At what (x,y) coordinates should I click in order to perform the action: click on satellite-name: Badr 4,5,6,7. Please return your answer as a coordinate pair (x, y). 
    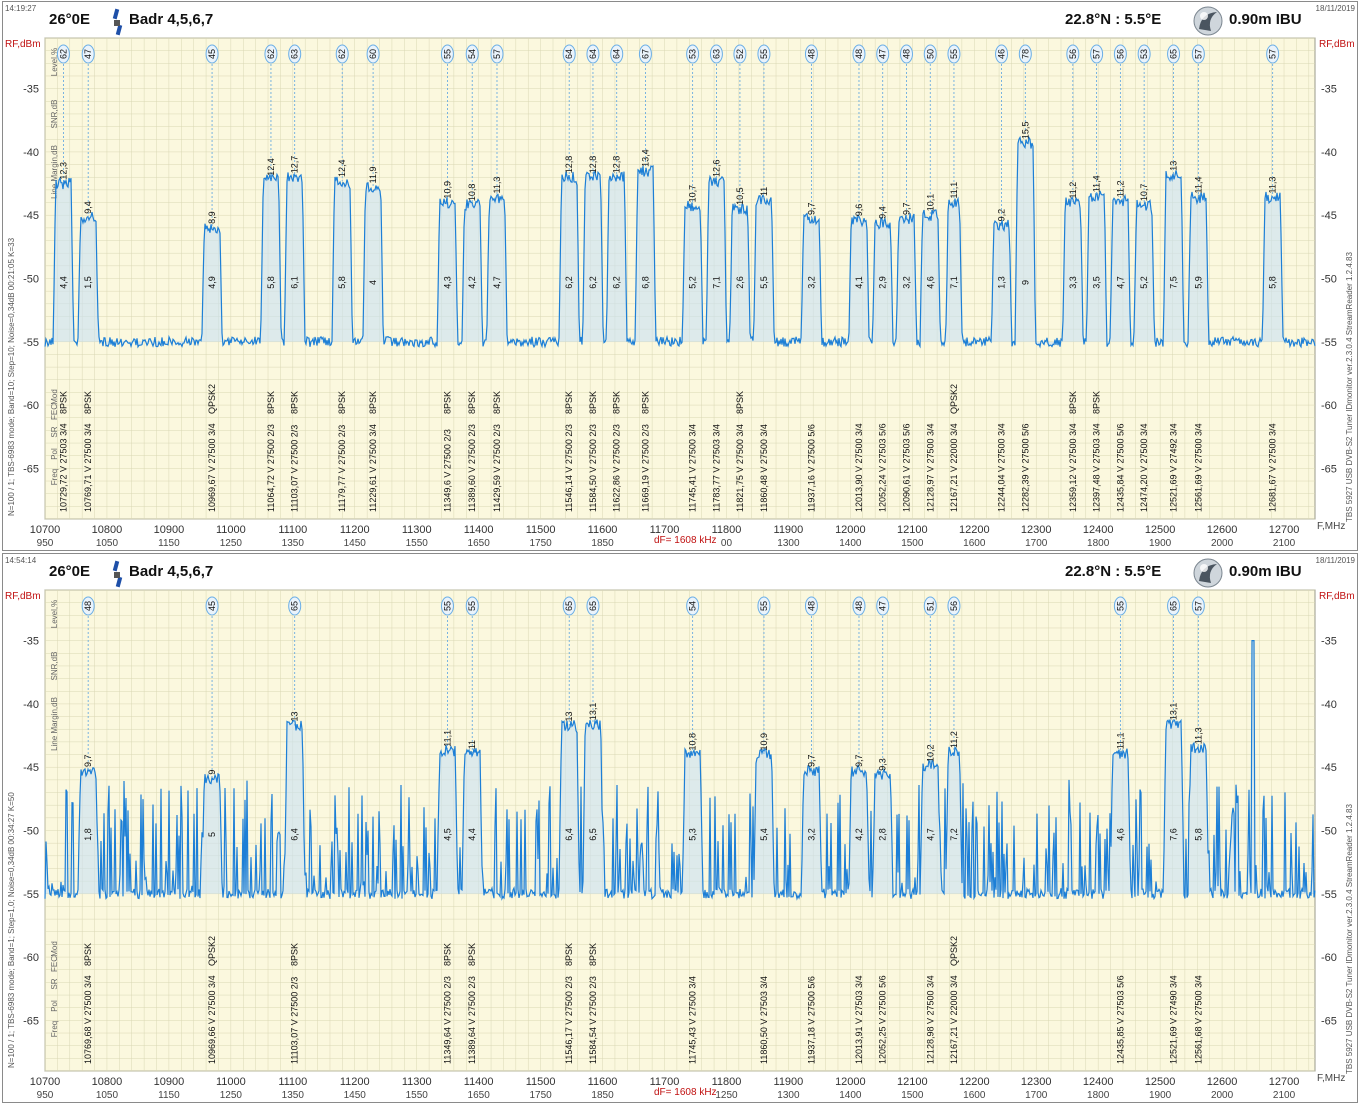
    Looking at the image, I should click on (171, 19).